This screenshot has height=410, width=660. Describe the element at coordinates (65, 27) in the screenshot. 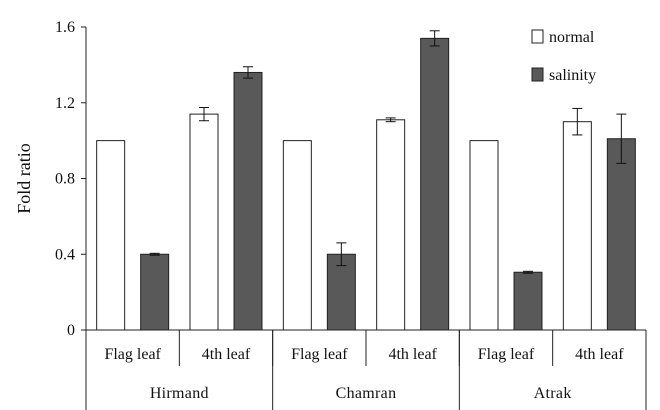

I see `y-tick-label: 1.6` at that location.